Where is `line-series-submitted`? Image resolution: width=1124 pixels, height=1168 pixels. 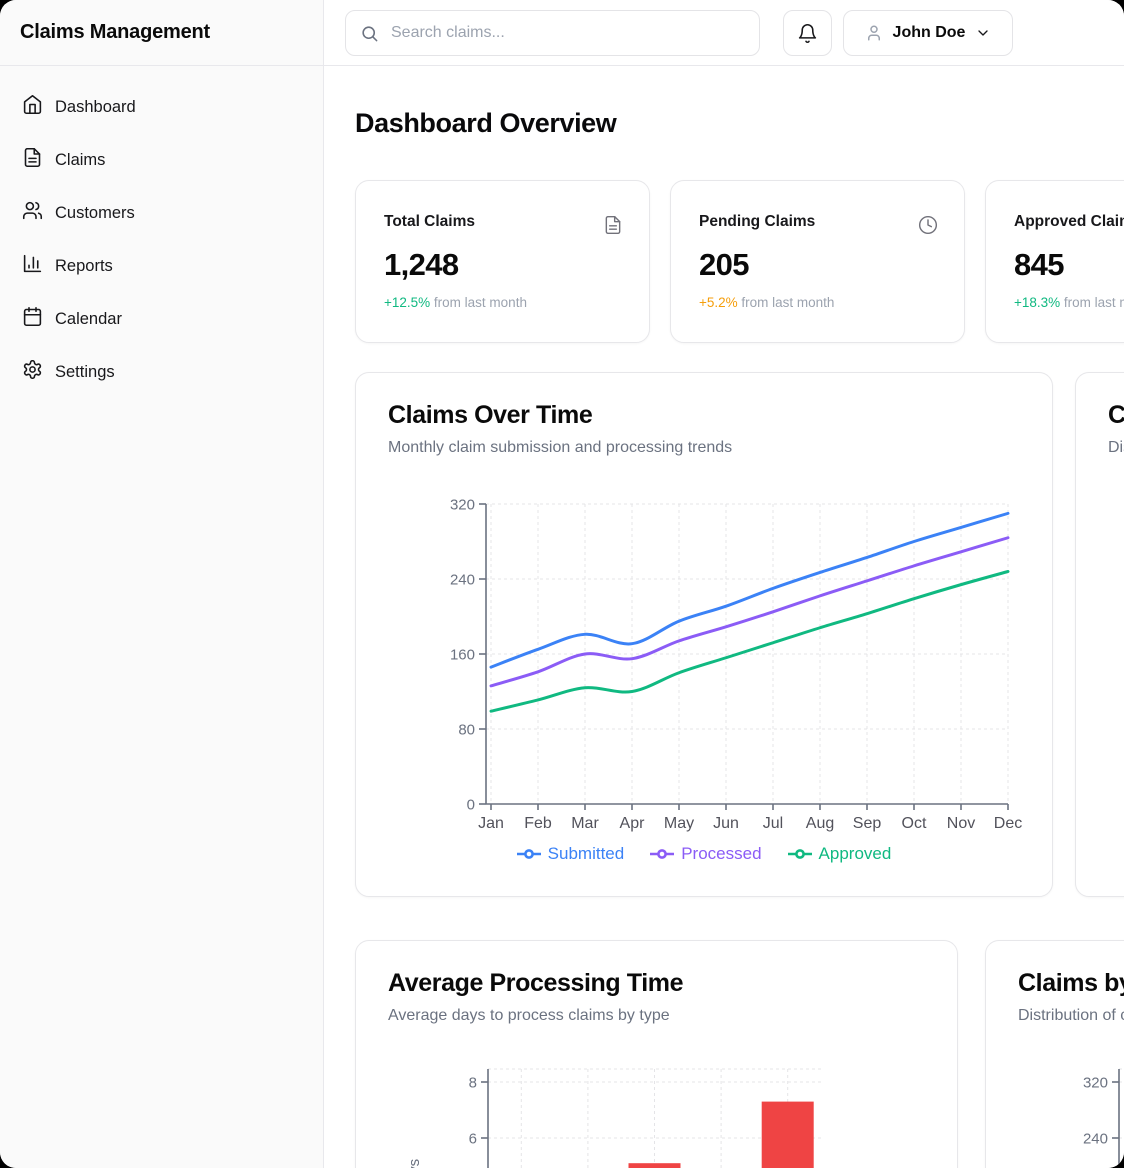
line-series-submitted is located at coordinates (749, 590).